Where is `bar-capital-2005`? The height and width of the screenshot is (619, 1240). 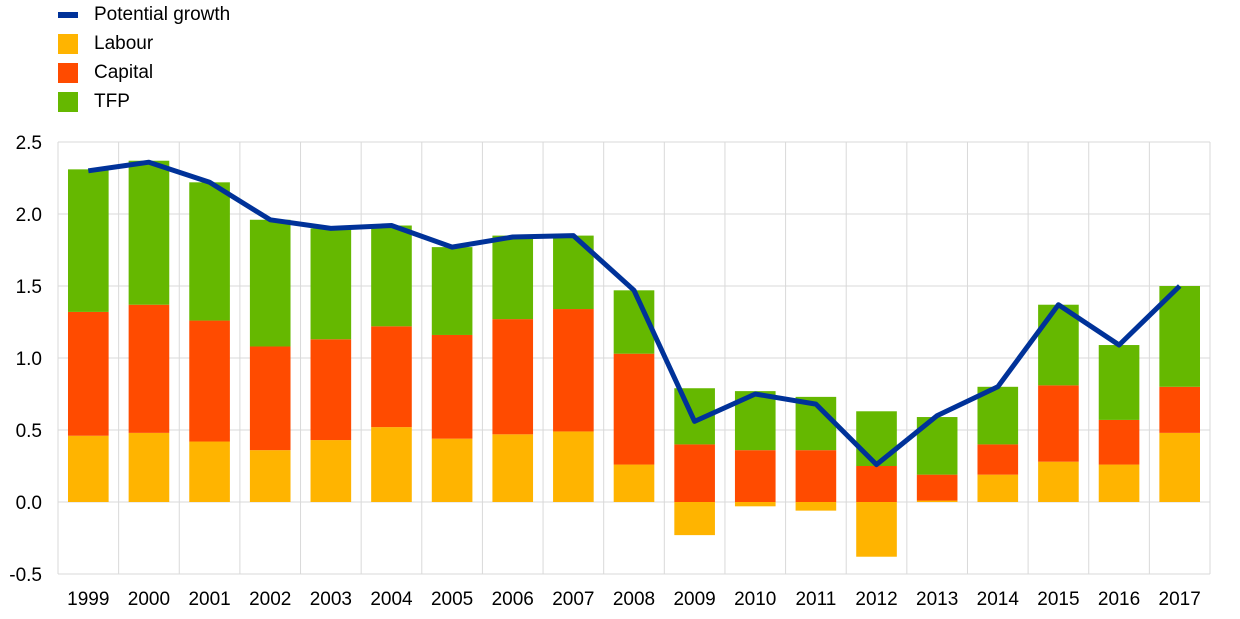
bar-capital-2005 is located at coordinates (452, 386).